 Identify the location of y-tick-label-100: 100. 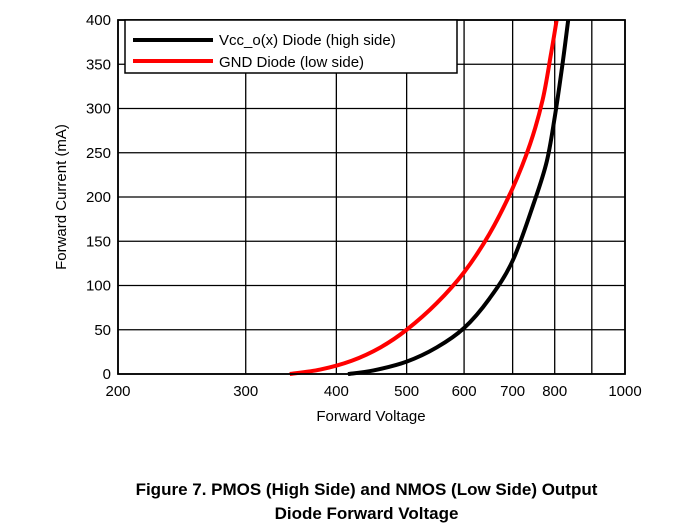
(98, 286).